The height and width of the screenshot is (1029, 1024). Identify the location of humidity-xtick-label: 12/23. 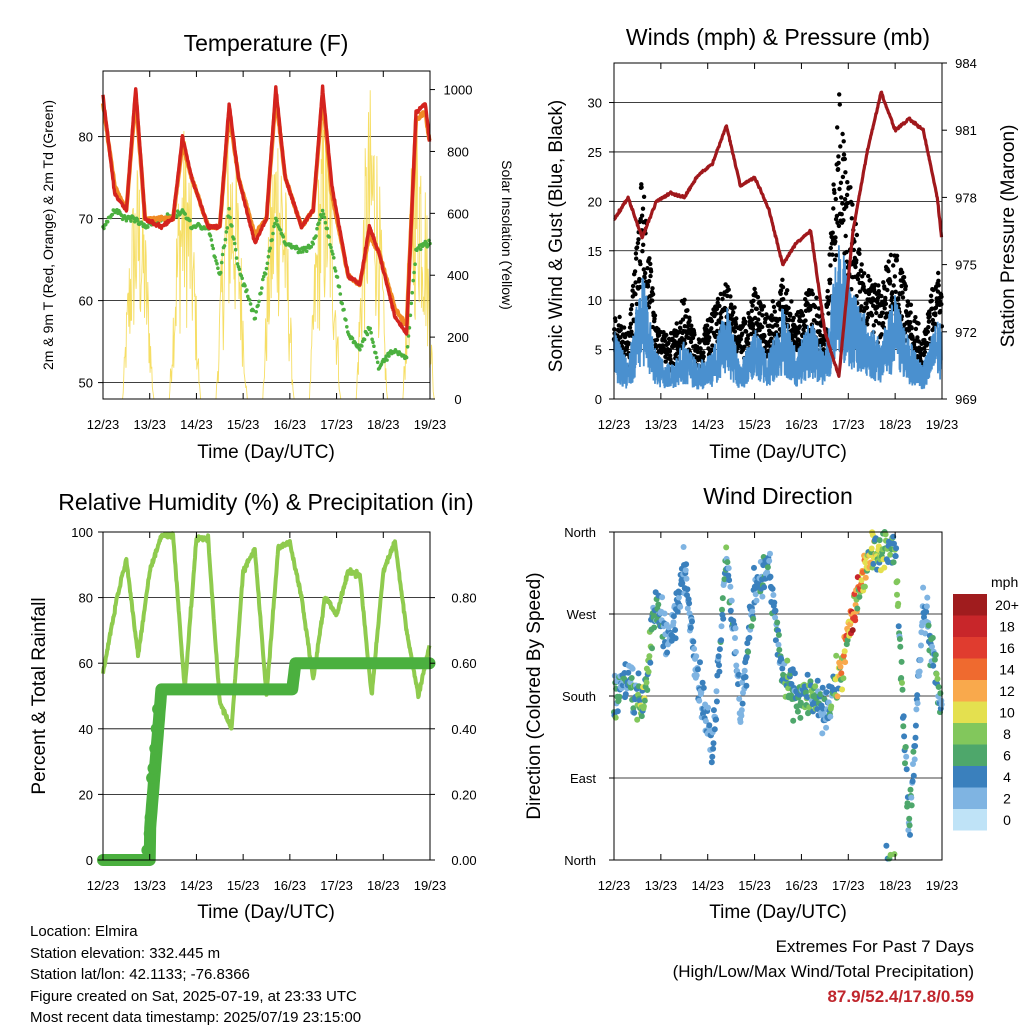
(103, 885).